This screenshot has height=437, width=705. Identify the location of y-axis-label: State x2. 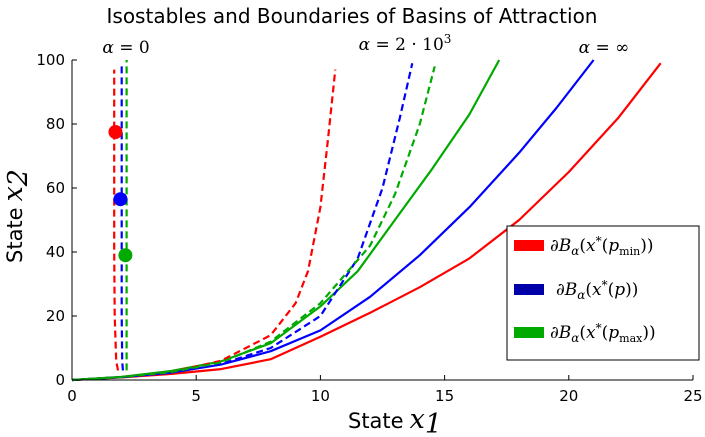
(17, 216).